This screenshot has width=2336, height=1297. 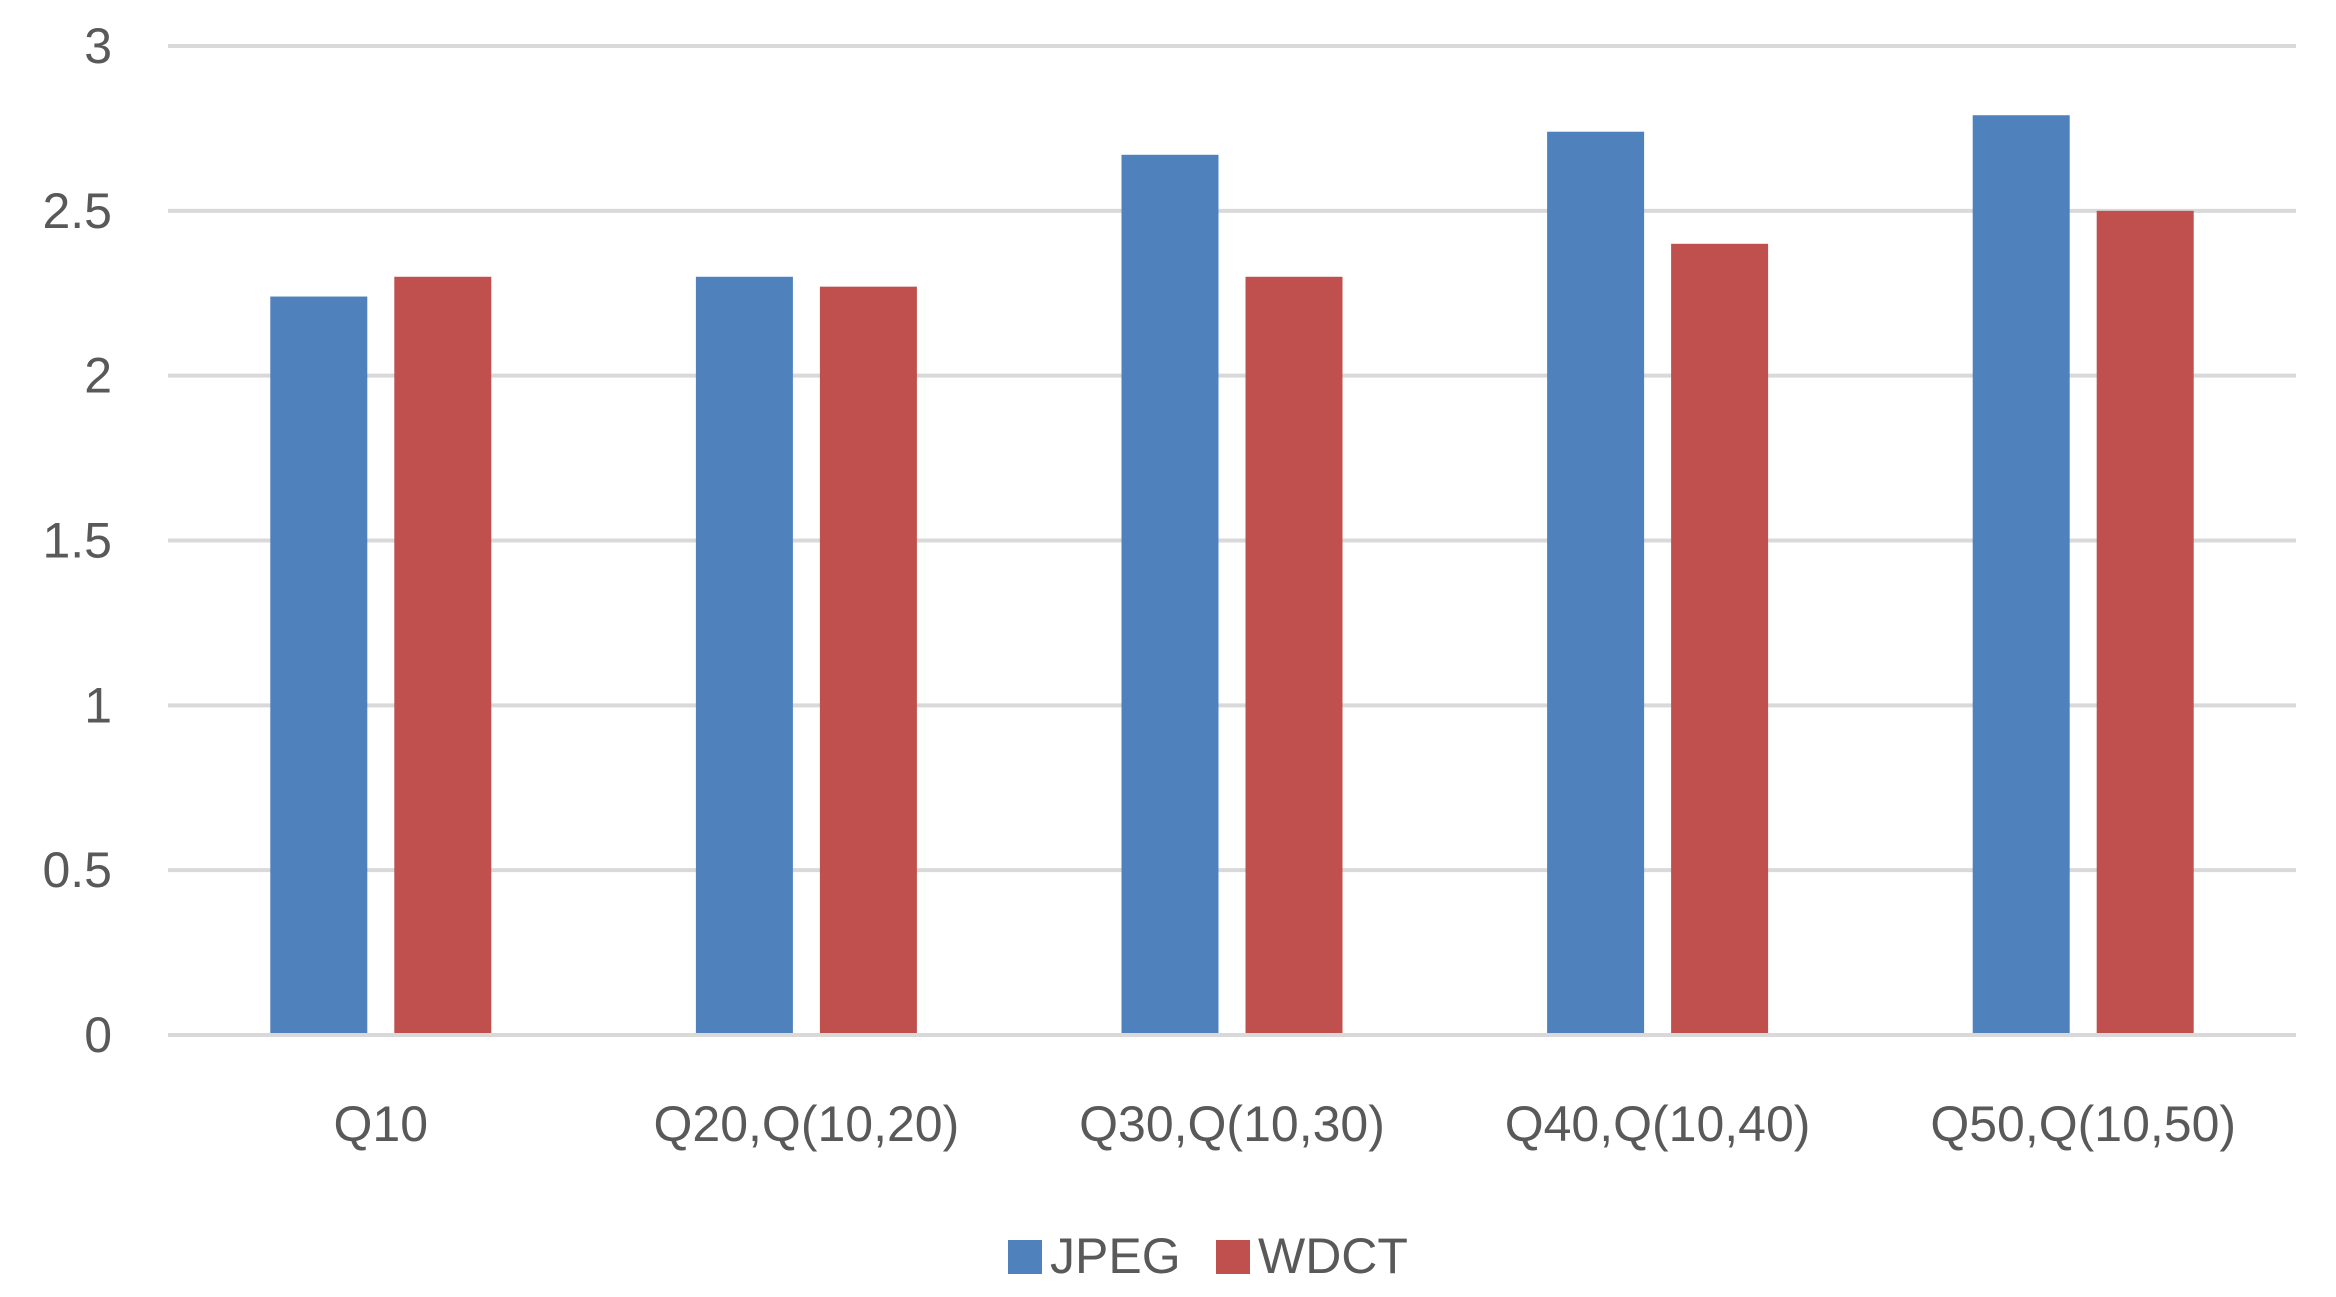 What do you see at coordinates (1232, 1124) in the screenshot?
I see `x-tick-label: Q30,Q(10,30)` at bounding box center [1232, 1124].